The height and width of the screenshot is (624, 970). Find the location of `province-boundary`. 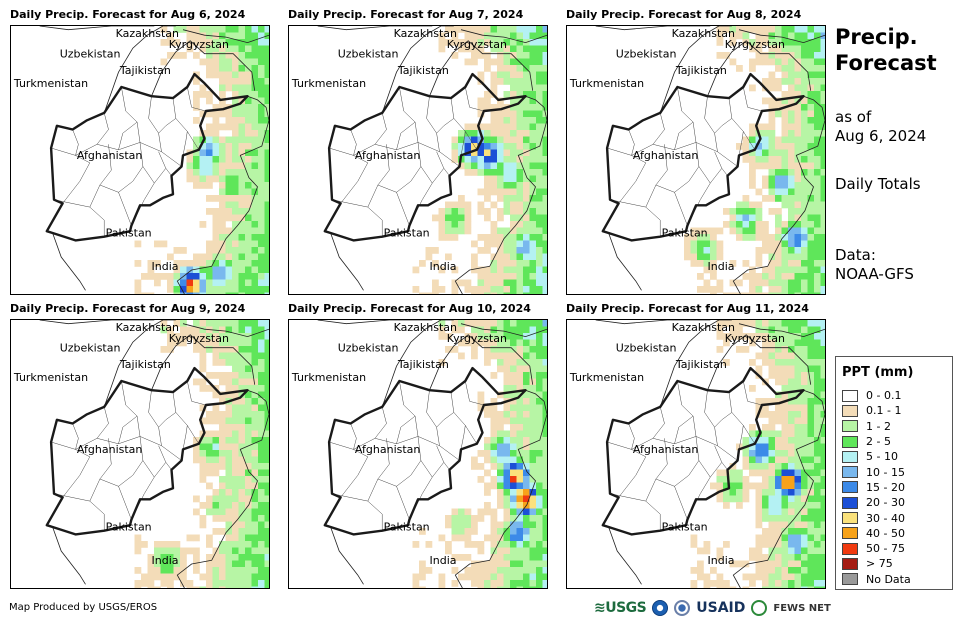

province-boundary is located at coordinates (383, 459).